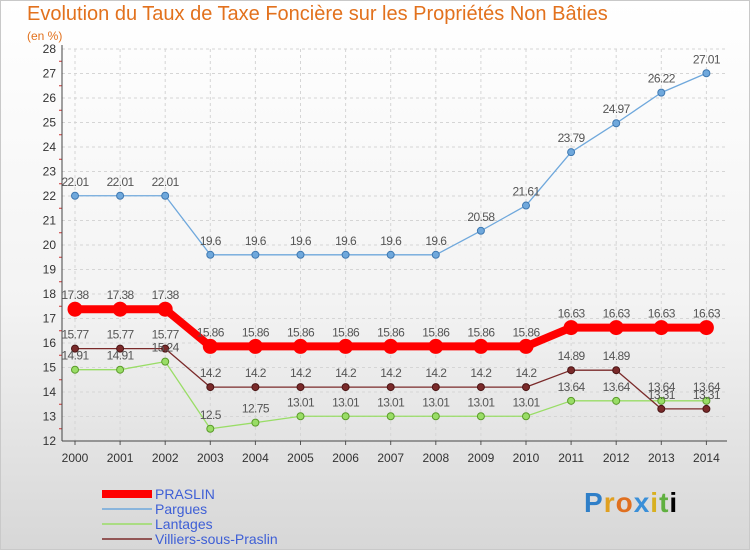 The width and height of the screenshot is (750, 550). I want to click on y-tick-label: 17, so click(50, 319).